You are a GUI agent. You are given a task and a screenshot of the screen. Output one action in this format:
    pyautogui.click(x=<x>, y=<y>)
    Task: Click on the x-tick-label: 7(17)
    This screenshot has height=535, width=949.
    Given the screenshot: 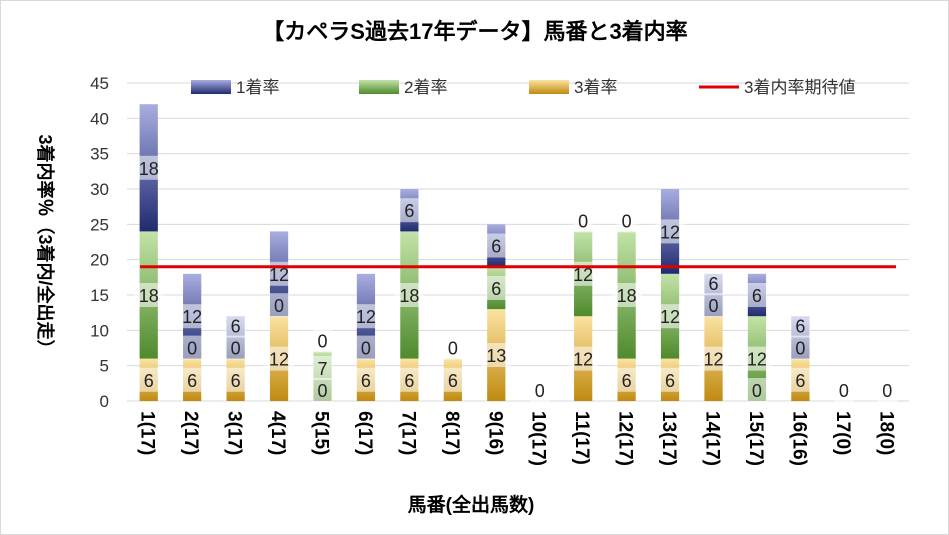 What is the action you would take?
    pyautogui.click(x=407, y=433)
    